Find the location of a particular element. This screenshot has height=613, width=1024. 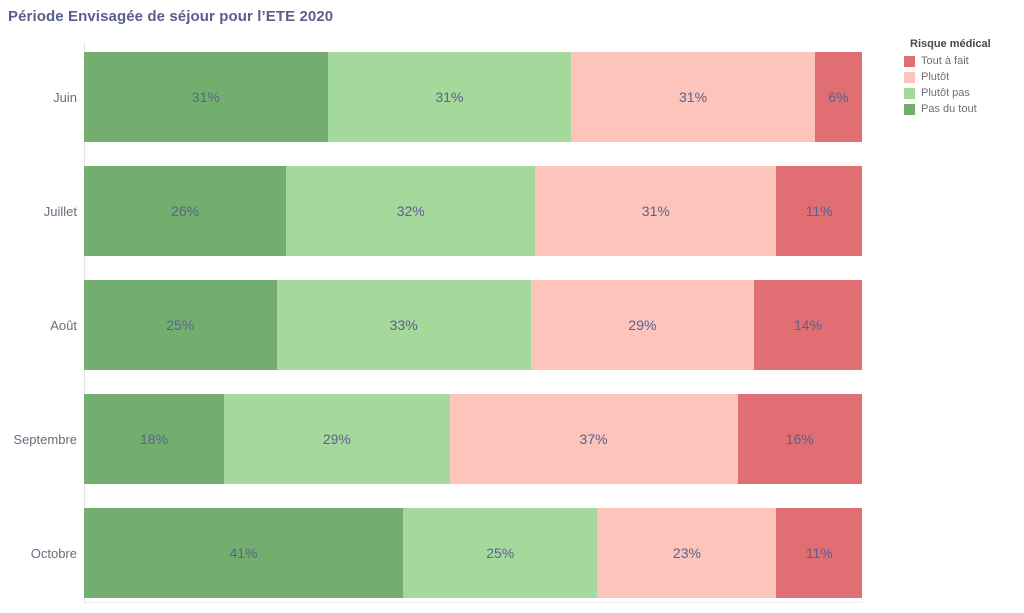

legend-title: Risque médical is located at coordinates (950, 44).